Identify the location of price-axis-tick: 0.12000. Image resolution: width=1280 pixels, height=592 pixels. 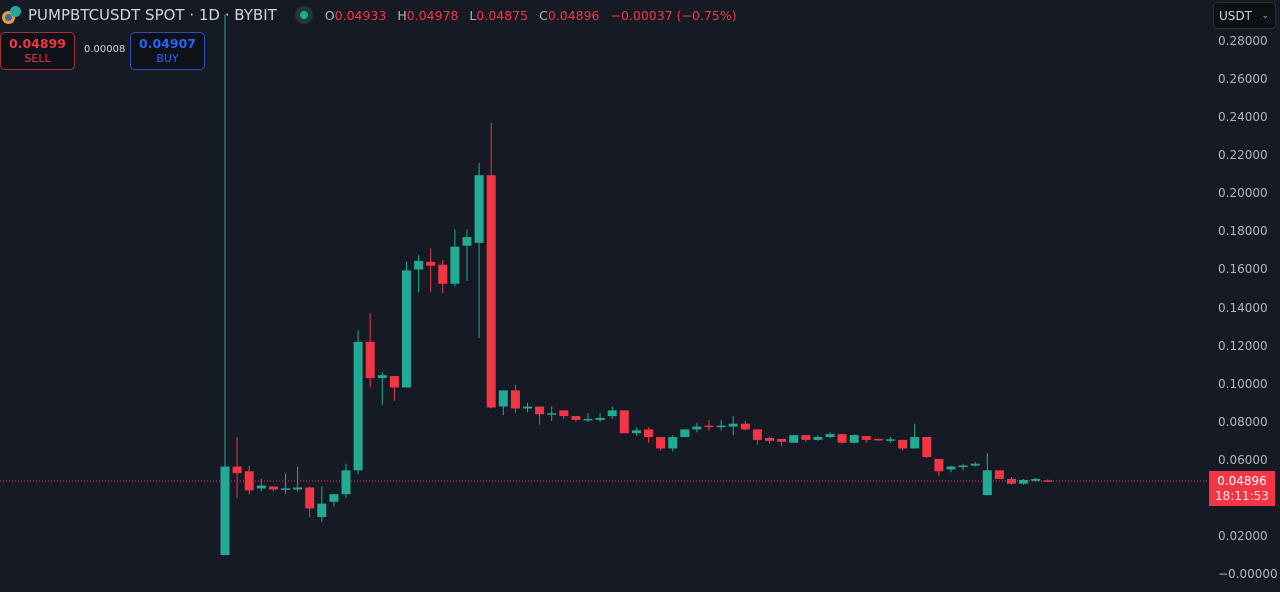
(1243, 345).